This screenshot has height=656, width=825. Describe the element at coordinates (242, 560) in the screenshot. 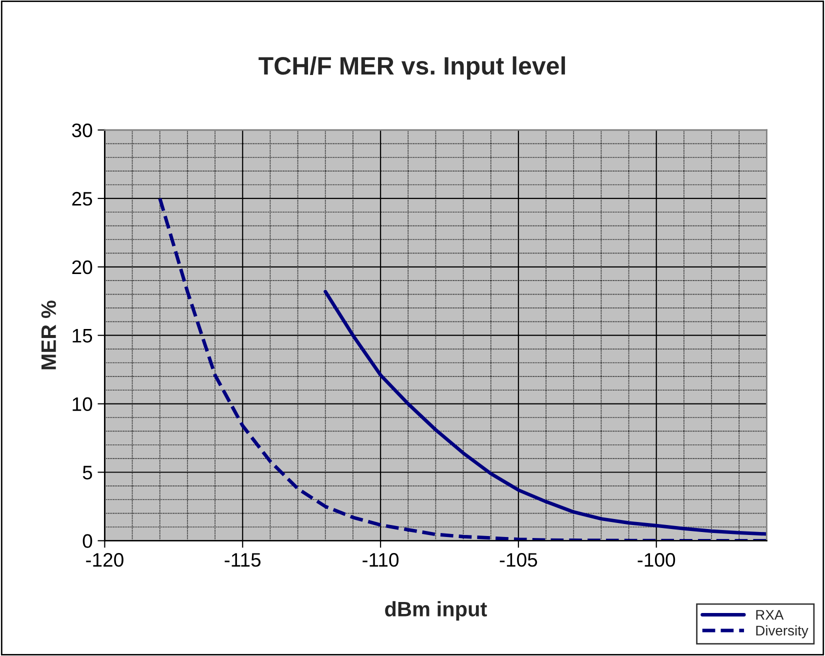

I see `x-tick-label: -115` at that location.